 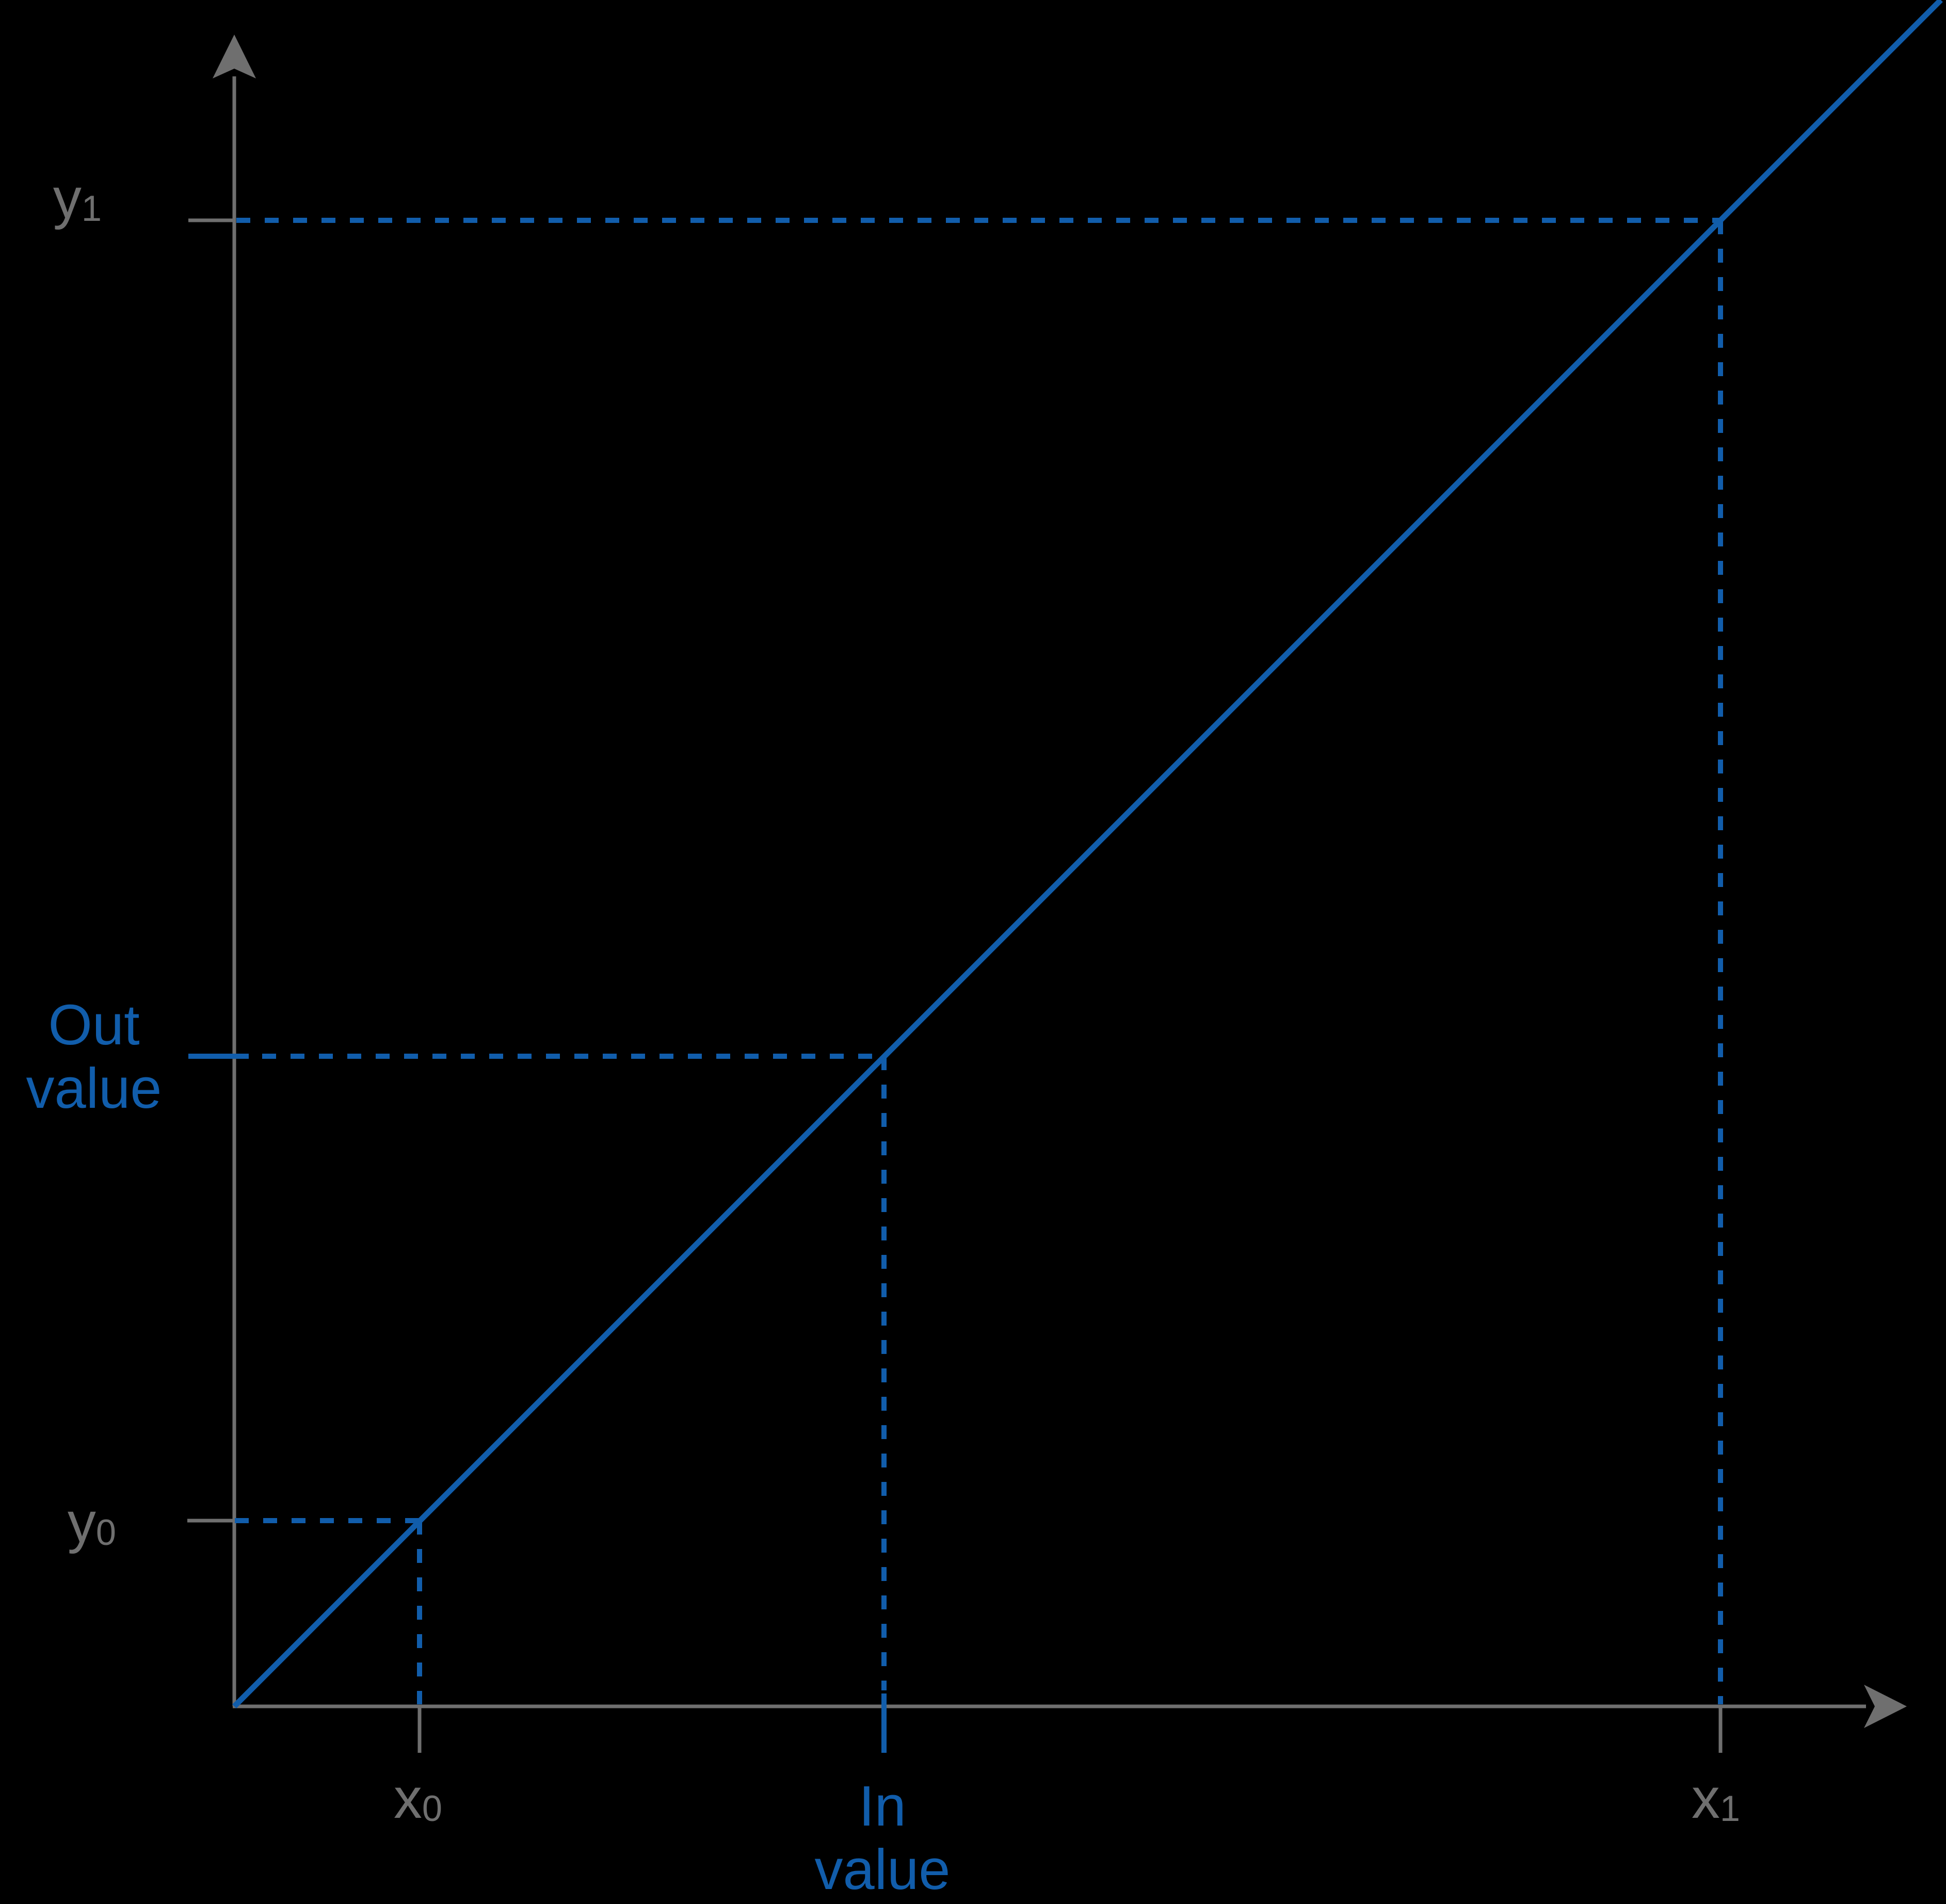 What do you see at coordinates (91, 208) in the screenshot?
I see `y1-label-subscript: 1` at bounding box center [91, 208].